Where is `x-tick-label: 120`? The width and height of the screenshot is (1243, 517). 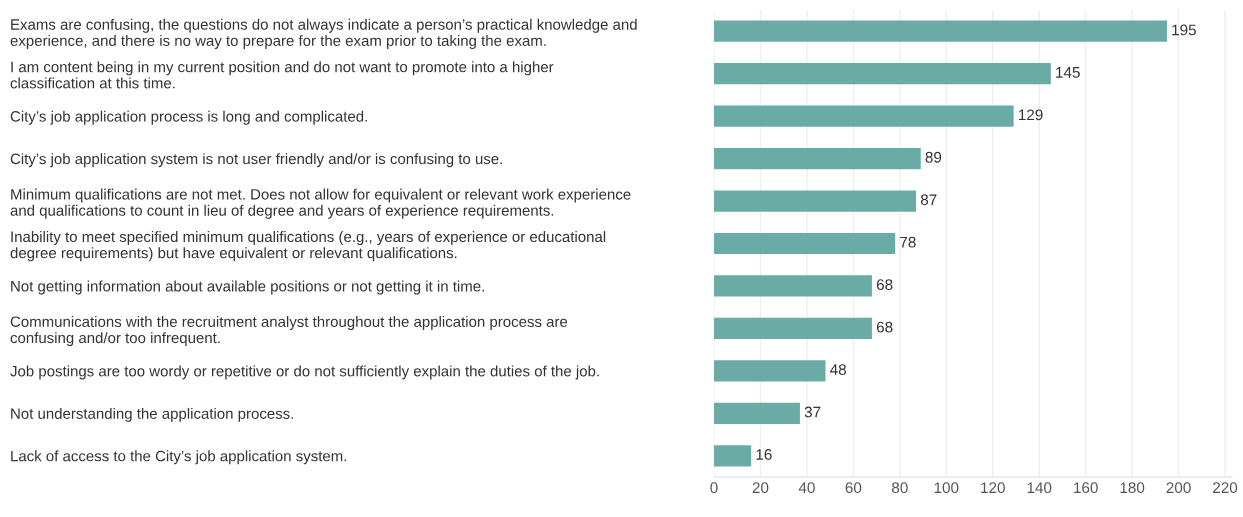 x-tick-label: 120 is located at coordinates (993, 488).